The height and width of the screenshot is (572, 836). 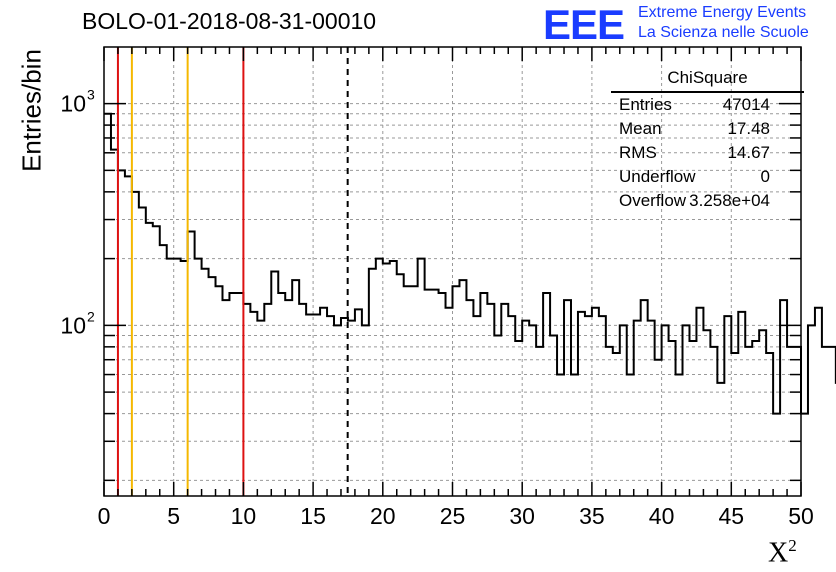 What do you see at coordinates (91, 316) in the screenshot?
I see `y-tick-label-exp: 2` at bounding box center [91, 316].